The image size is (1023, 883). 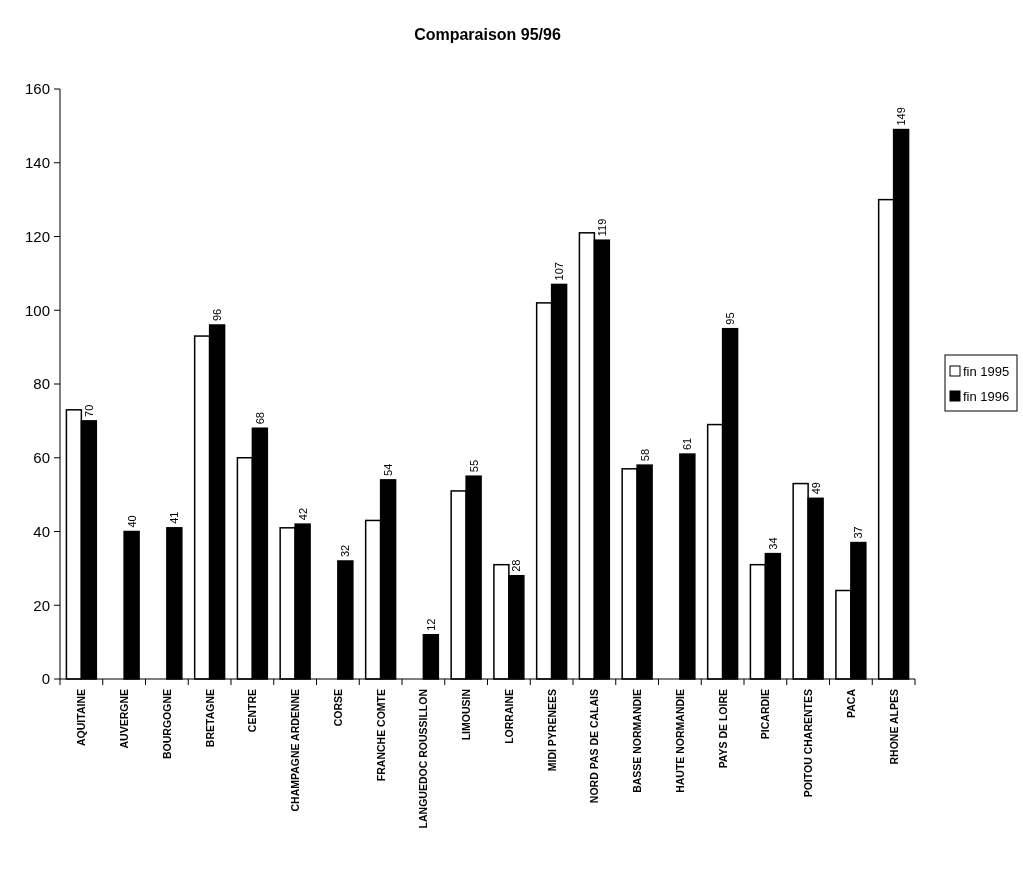 What do you see at coordinates (637, 741) in the screenshot?
I see `x-tick-label: BASSE NORMANDIE` at bounding box center [637, 741].